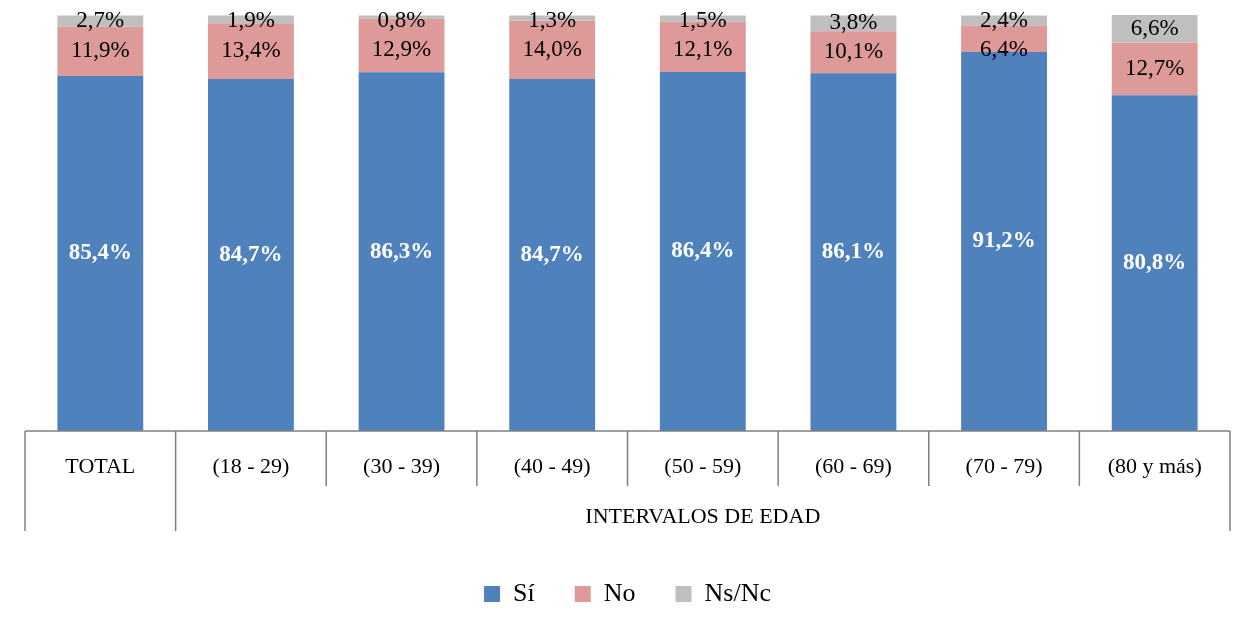  I want to click on x-tick-label: (70 - 79), so click(1004, 465).